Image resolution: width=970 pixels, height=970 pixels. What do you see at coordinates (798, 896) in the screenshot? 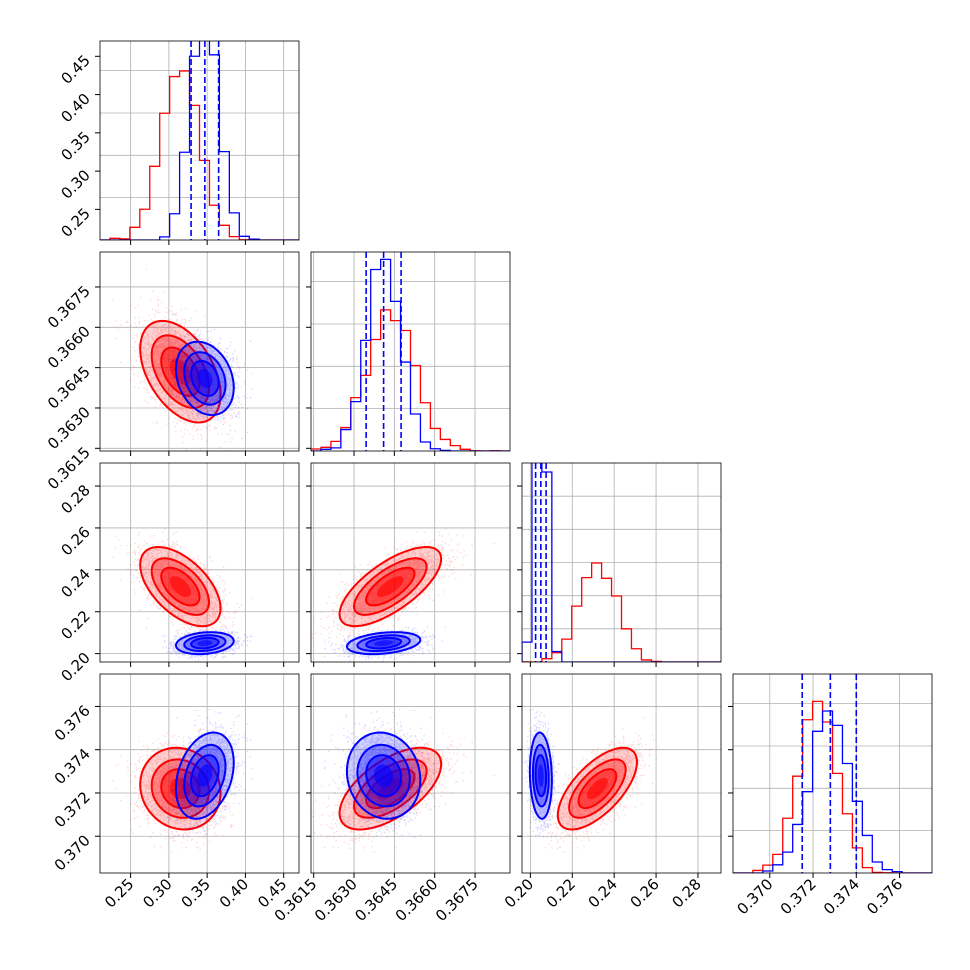
I see `x-tick-label: 0.372` at bounding box center [798, 896].